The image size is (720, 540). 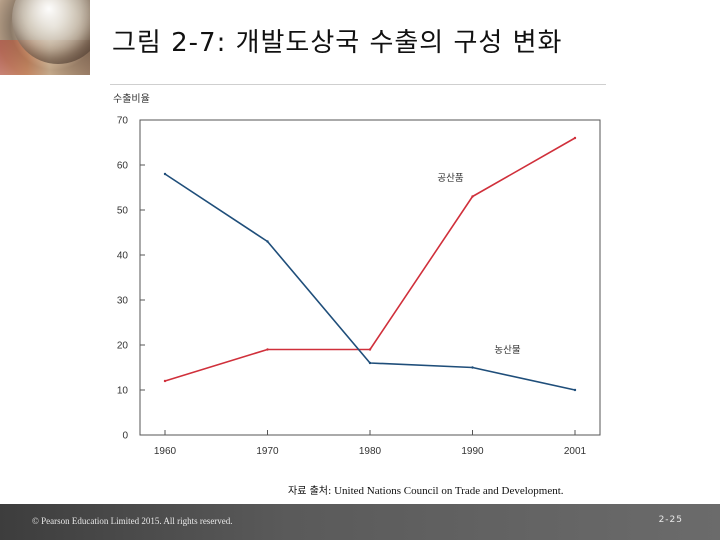 What do you see at coordinates (123, 256) in the screenshot?
I see `y-tick-label: 40` at bounding box center [123, 256].